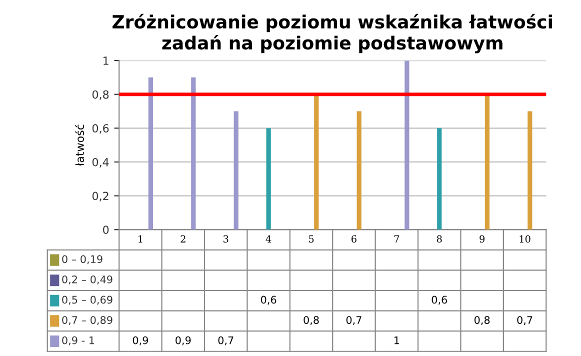 The height and width of the screenshot is (356, 581). Describe the element at coordinates (226, 239) in the screenshot. I see `x-tick-label: 3` at that location.